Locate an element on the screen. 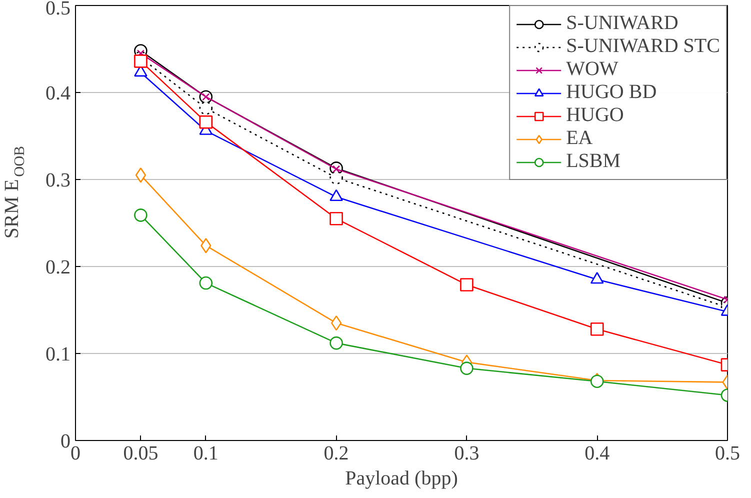 This screenshot has width=751, height=498. y-tick-label: 0.4 is located at coordinates (58, 93).